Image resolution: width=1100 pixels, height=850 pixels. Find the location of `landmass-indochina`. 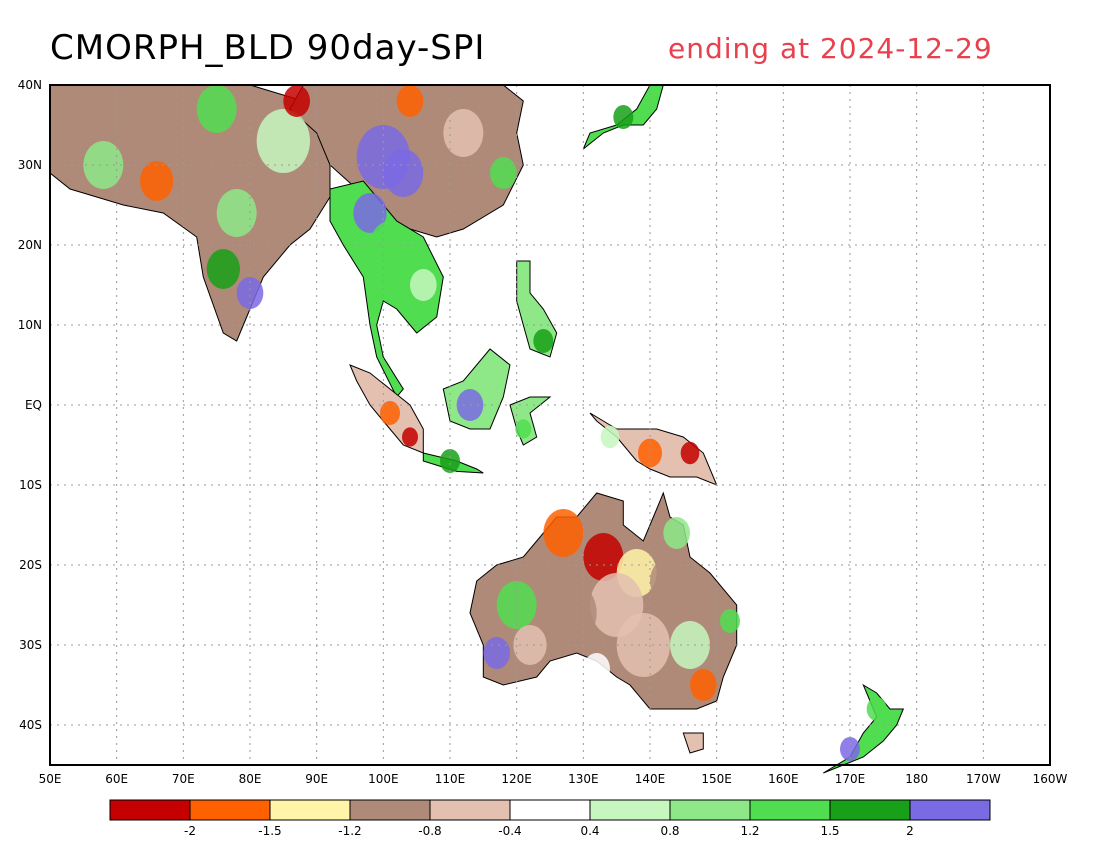

landmass-indochina is located at coordinates (386, 289).